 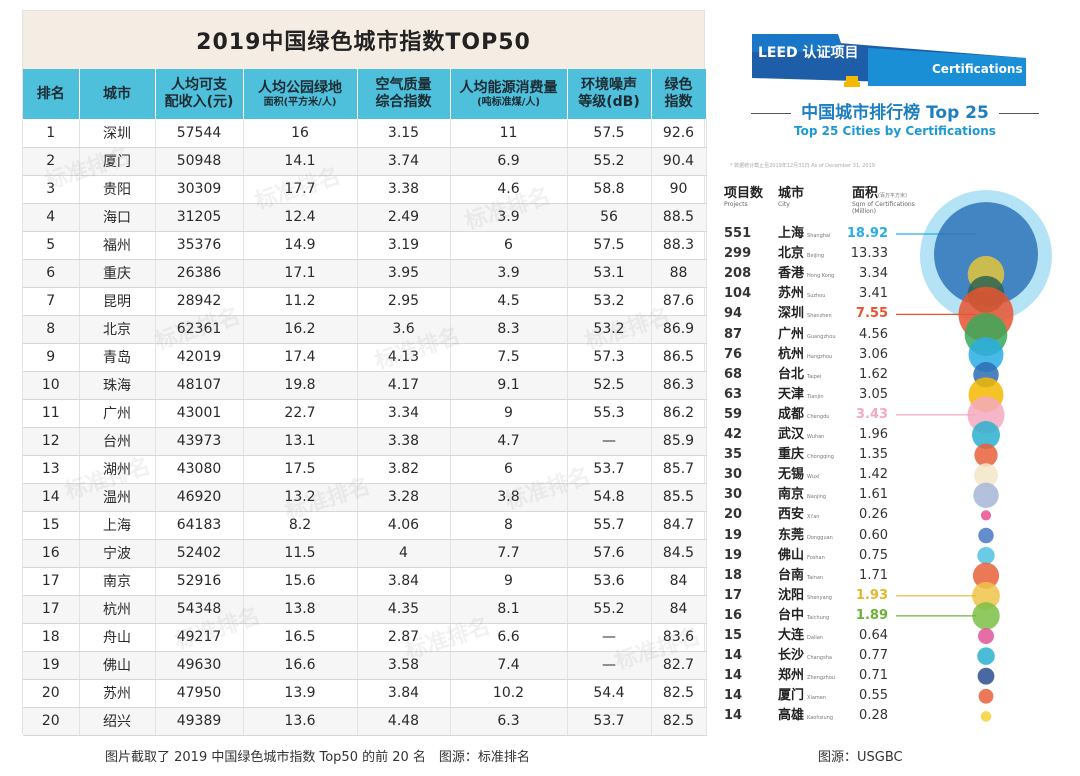 What do you see at coordinates (199, 413) in the screenshot?
I see `table-cell: 43001` at bounding box center [199, 413].